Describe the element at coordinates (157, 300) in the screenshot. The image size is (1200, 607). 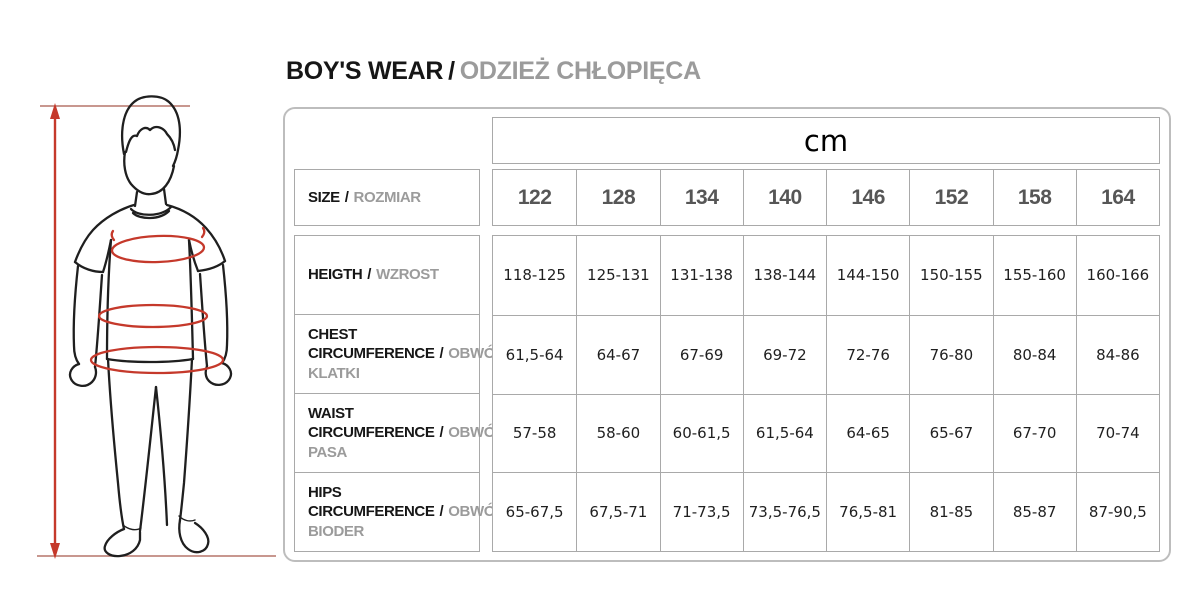
I see `circumference-ellipses-icon` at that location.